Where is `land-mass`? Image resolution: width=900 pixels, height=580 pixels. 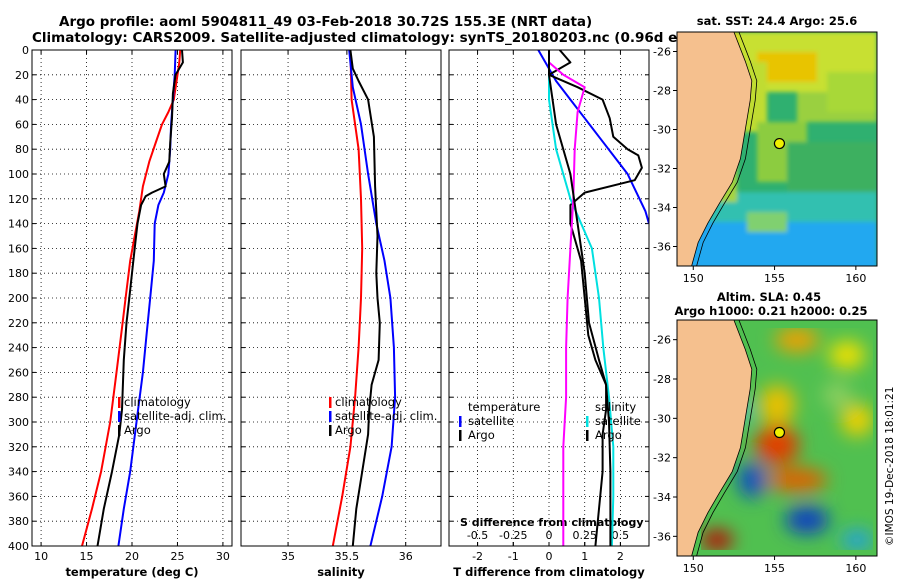 land-mass is located at coordinates (715, 149).